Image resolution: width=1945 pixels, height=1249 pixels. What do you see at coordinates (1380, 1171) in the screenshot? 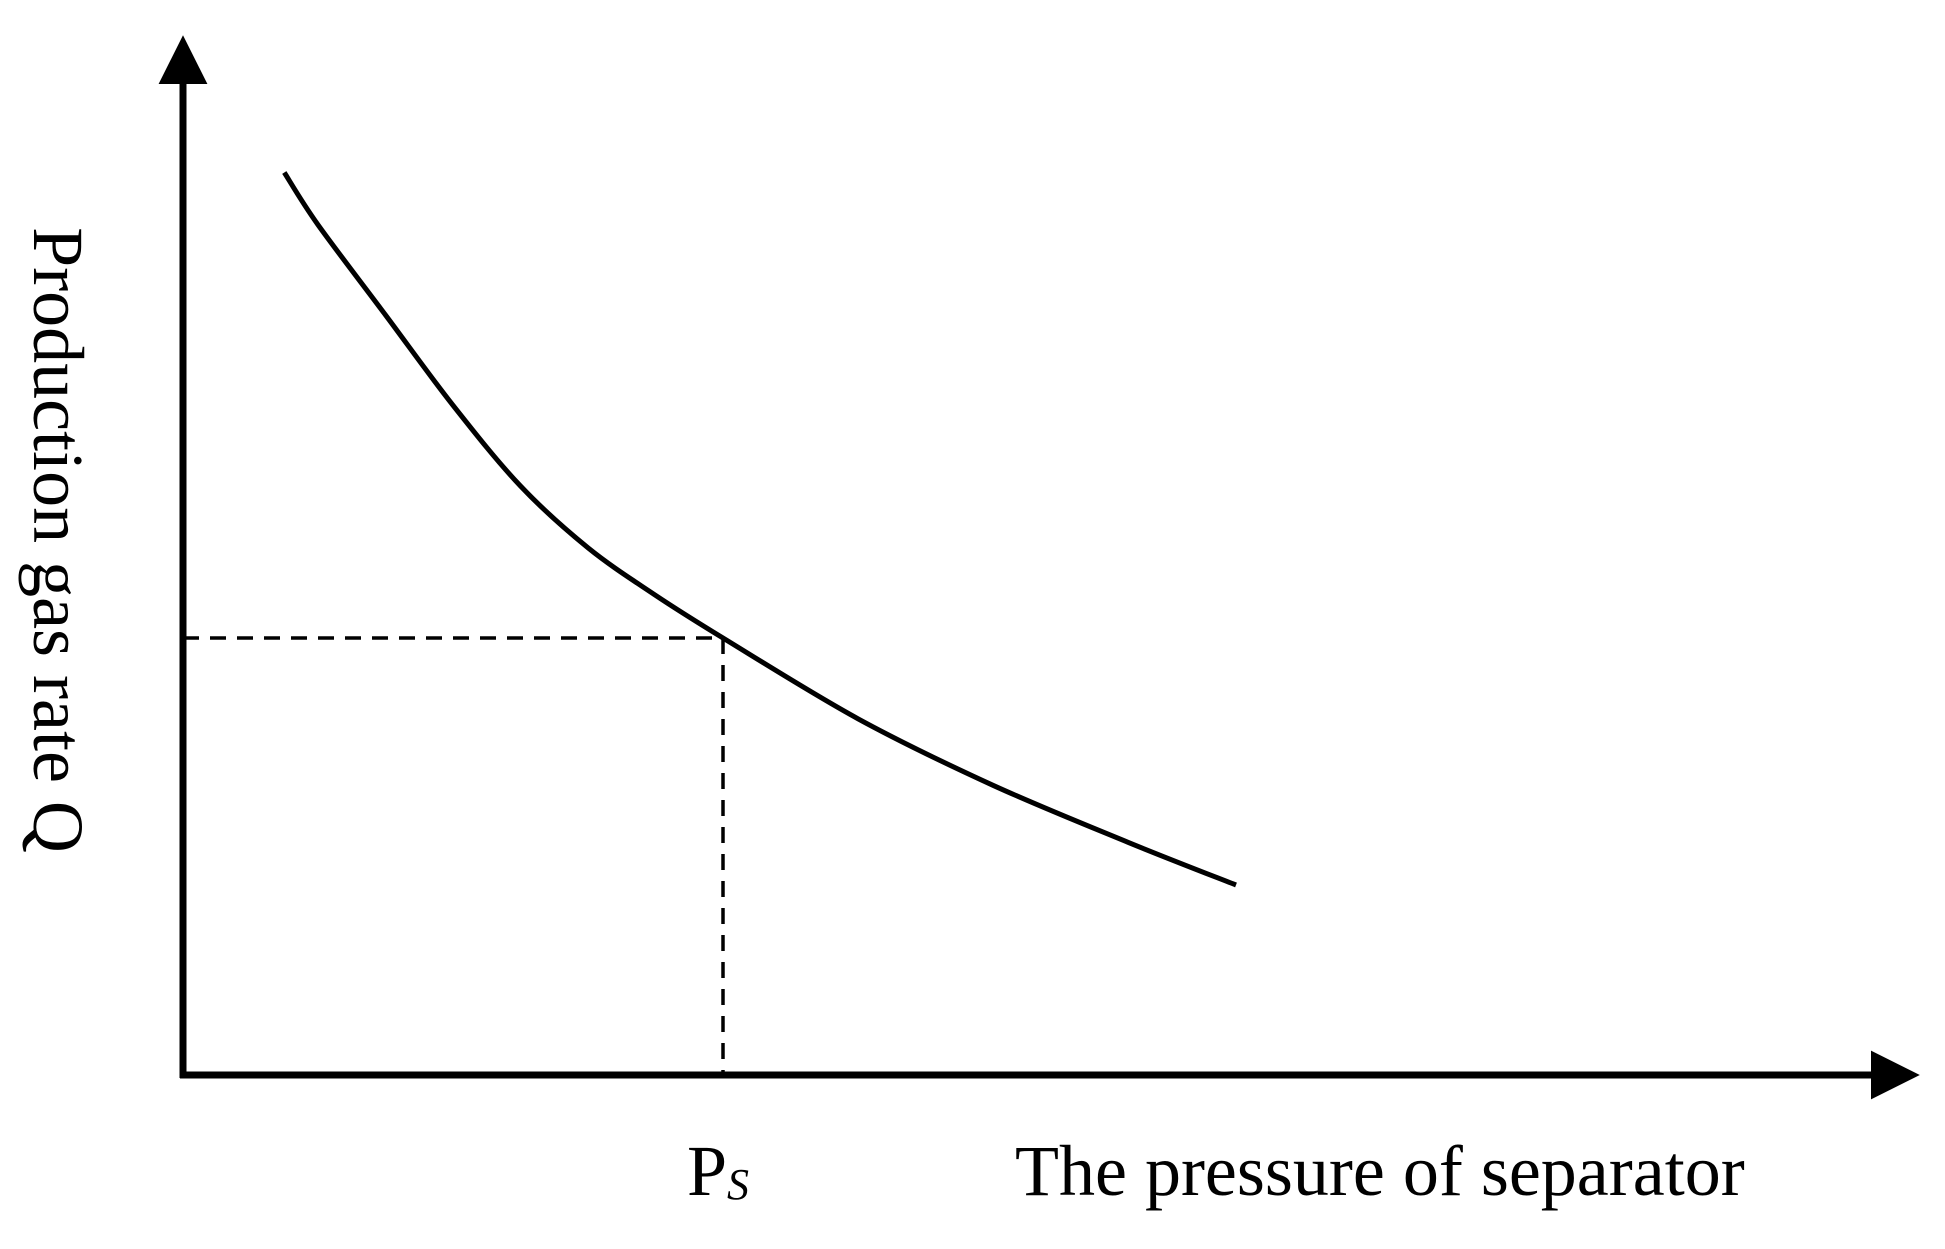
I see `x-axis-label: The pressure of separator` at bounding box center [1380, 1171].